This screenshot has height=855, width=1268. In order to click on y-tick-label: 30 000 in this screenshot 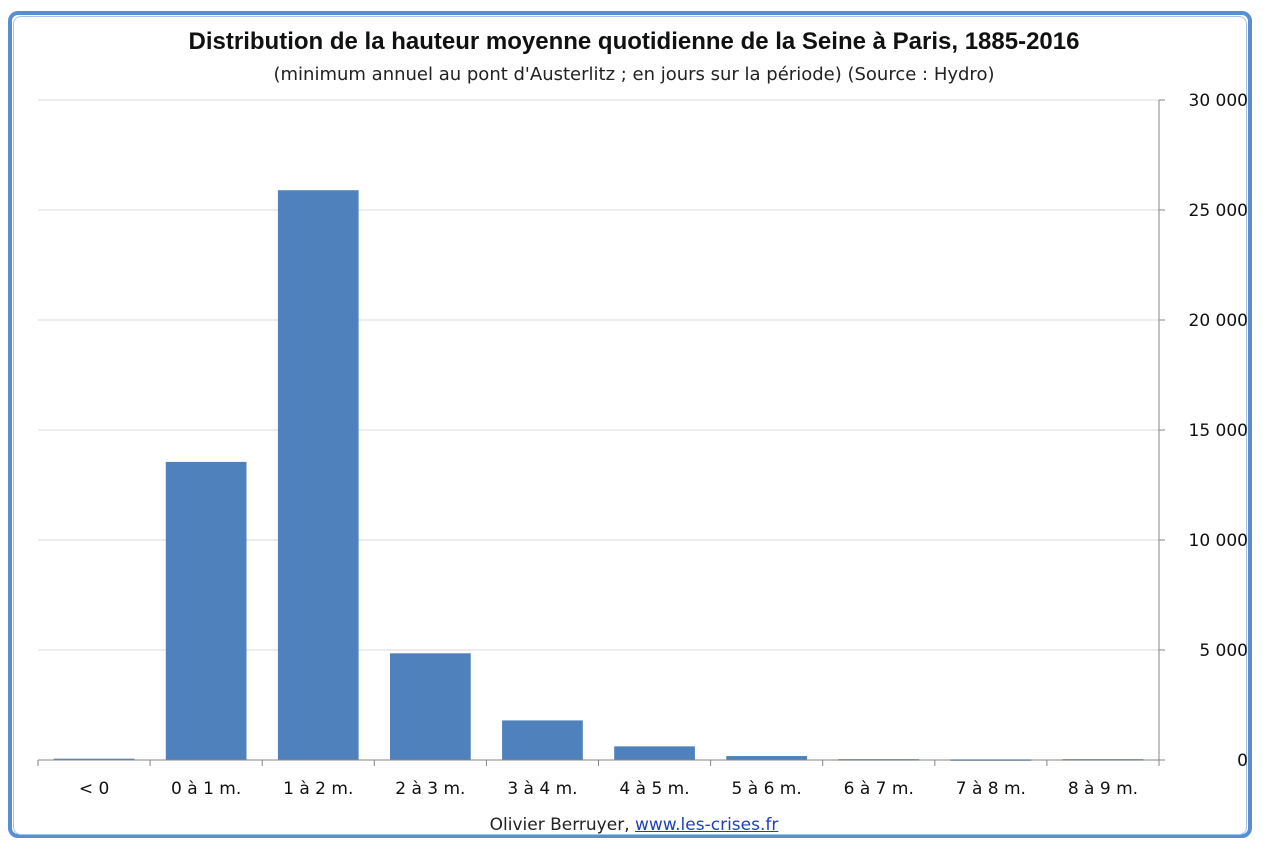, I will do `click(1218, 101)`.